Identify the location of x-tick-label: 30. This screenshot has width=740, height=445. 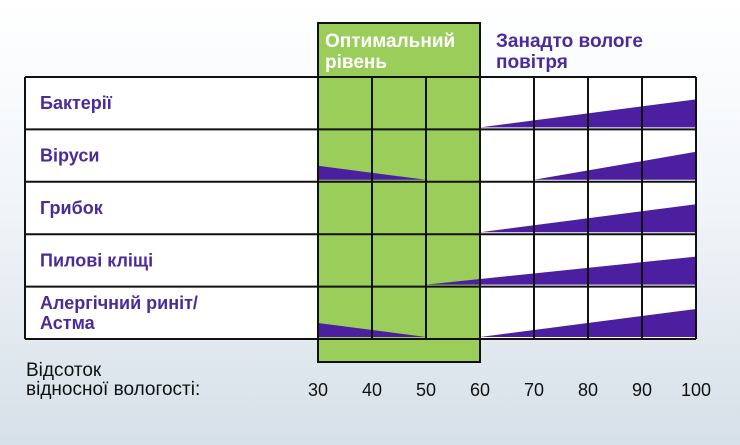
(318, 390).